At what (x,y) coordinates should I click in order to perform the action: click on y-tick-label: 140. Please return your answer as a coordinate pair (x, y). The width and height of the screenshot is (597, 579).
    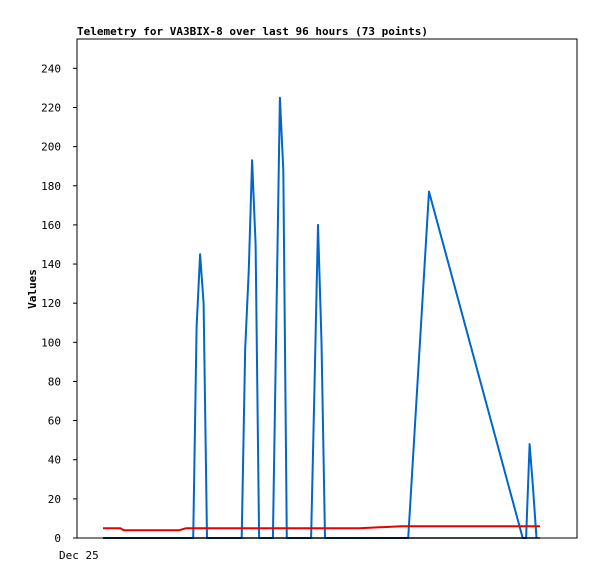
    Looking at the image, I should click on (51, 264).